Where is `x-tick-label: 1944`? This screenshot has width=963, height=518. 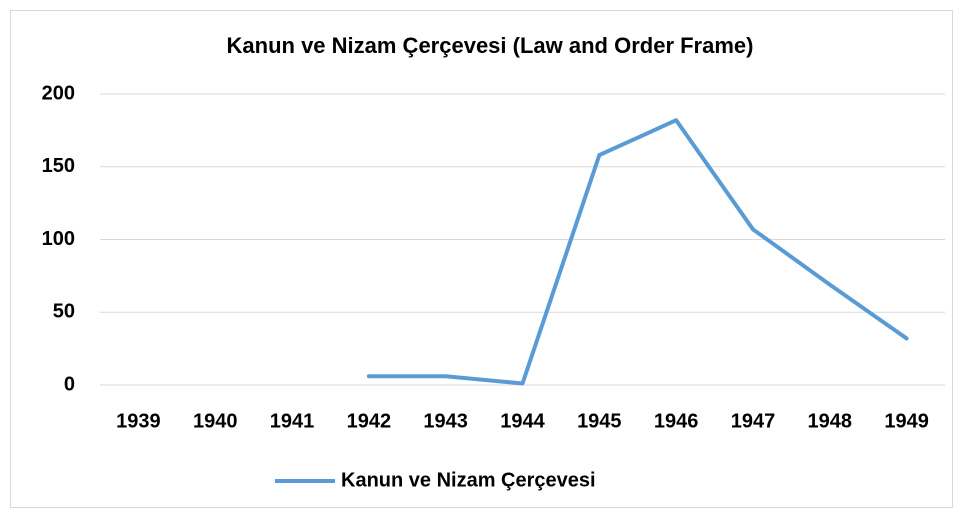 x-tick-label: 1944 is located at coordinates (522, 421).